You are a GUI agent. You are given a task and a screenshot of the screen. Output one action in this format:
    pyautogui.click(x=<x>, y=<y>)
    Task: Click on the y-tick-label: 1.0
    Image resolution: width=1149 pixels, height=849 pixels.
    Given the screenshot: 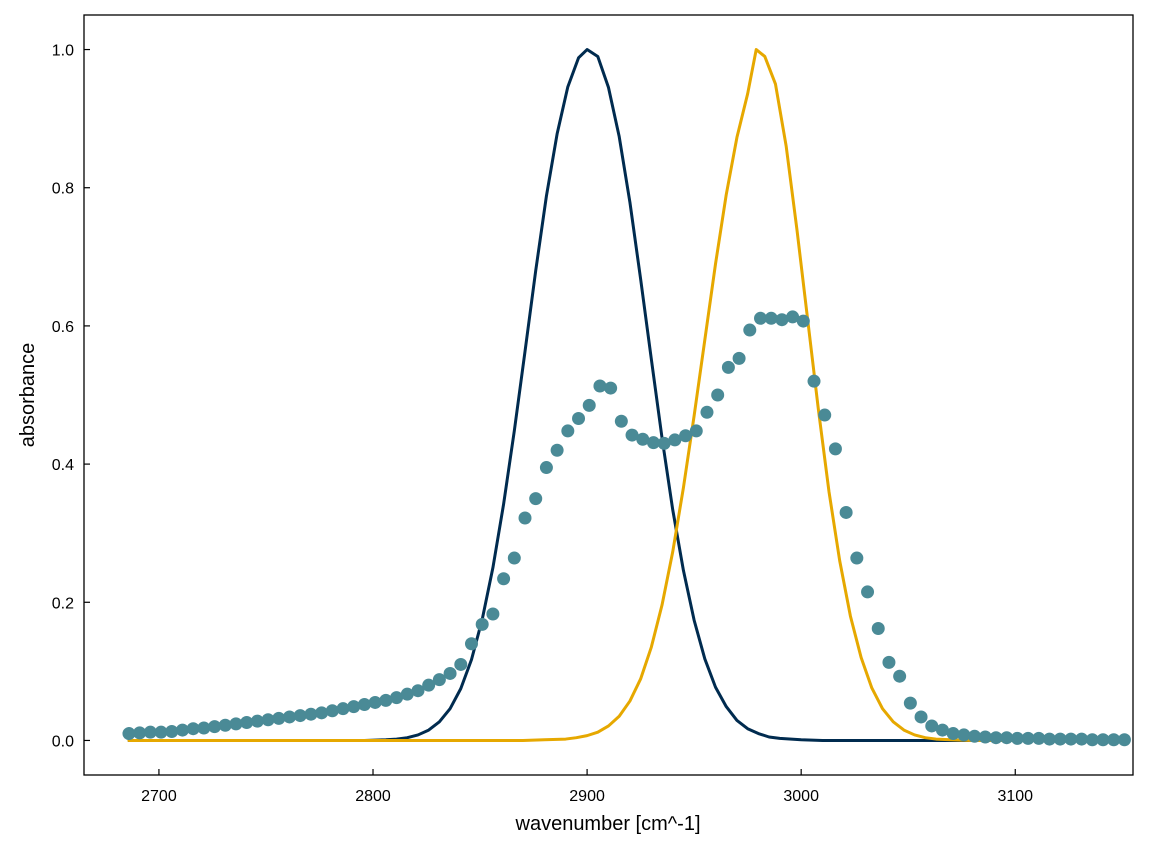 What is the action you would take?
    pyautogui.click(x=63, y=51)
    